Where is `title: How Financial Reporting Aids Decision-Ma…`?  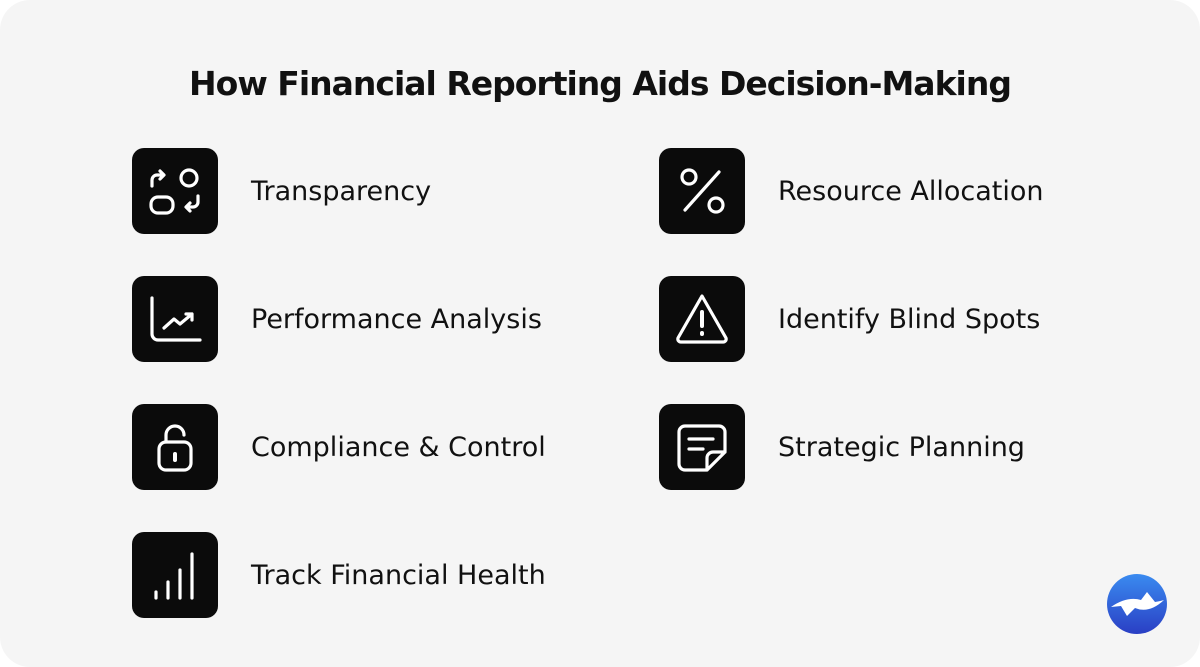
title: How Financial Reporting Aids Decision-Ma… is located at coordinates (600, 83).